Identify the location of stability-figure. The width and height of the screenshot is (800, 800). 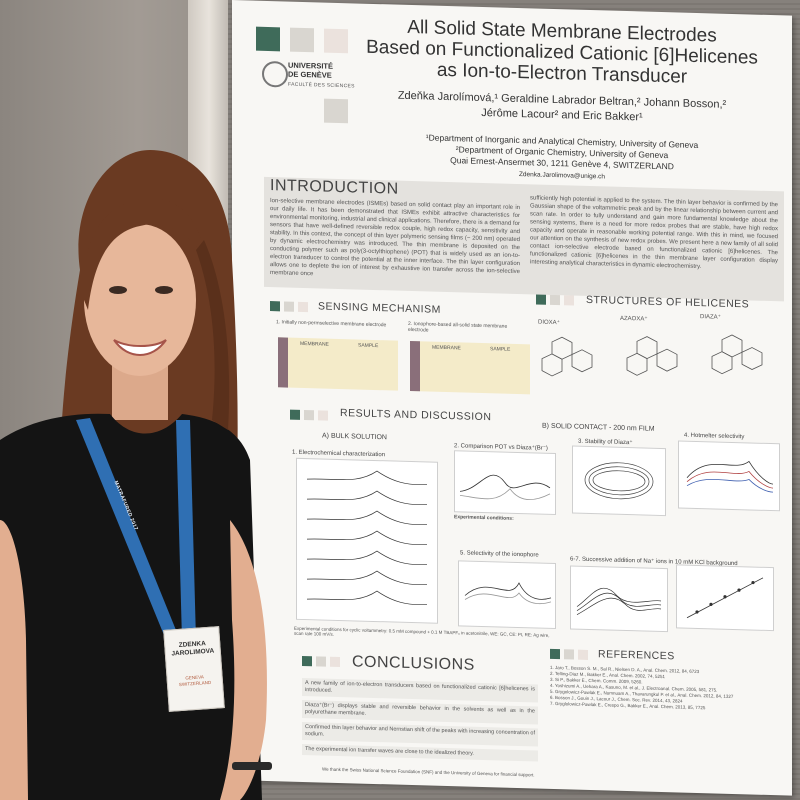
(619, 481).